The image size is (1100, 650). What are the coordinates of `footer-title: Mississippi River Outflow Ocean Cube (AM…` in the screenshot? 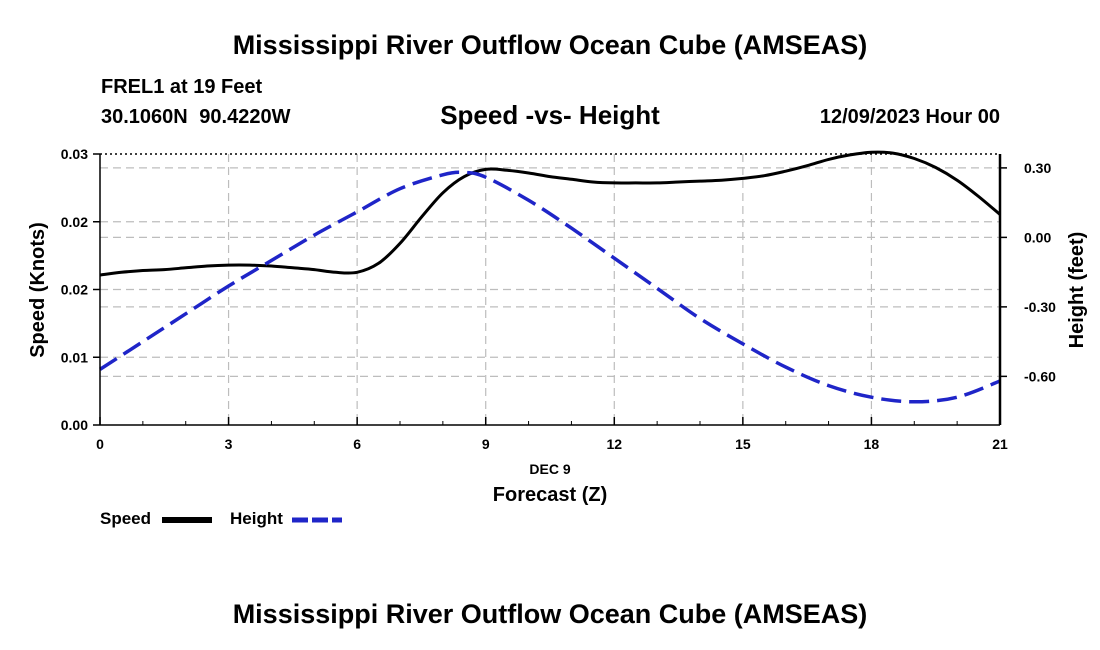 It's located at (550, 614).